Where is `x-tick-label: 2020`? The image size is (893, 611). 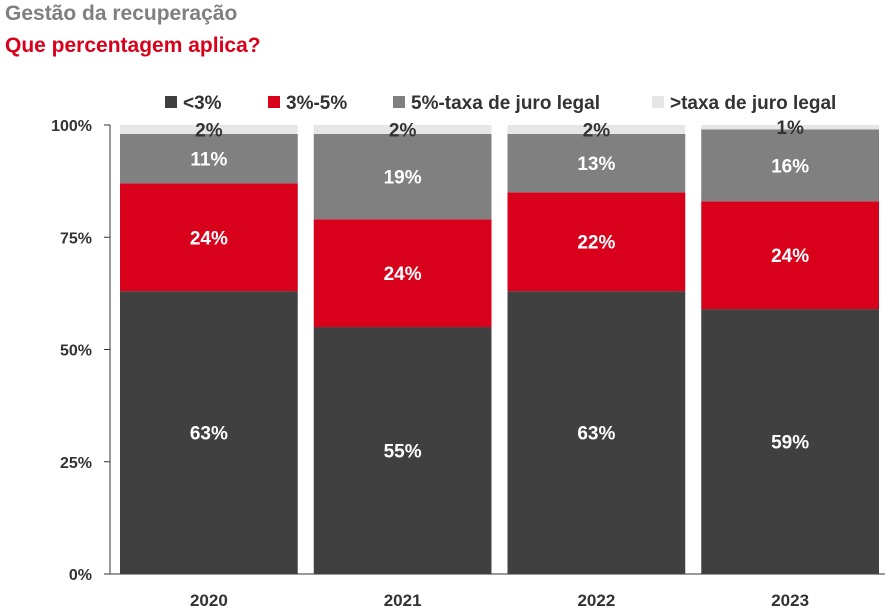
x-tick-label: 2020 is located at coordinates (209, 600).